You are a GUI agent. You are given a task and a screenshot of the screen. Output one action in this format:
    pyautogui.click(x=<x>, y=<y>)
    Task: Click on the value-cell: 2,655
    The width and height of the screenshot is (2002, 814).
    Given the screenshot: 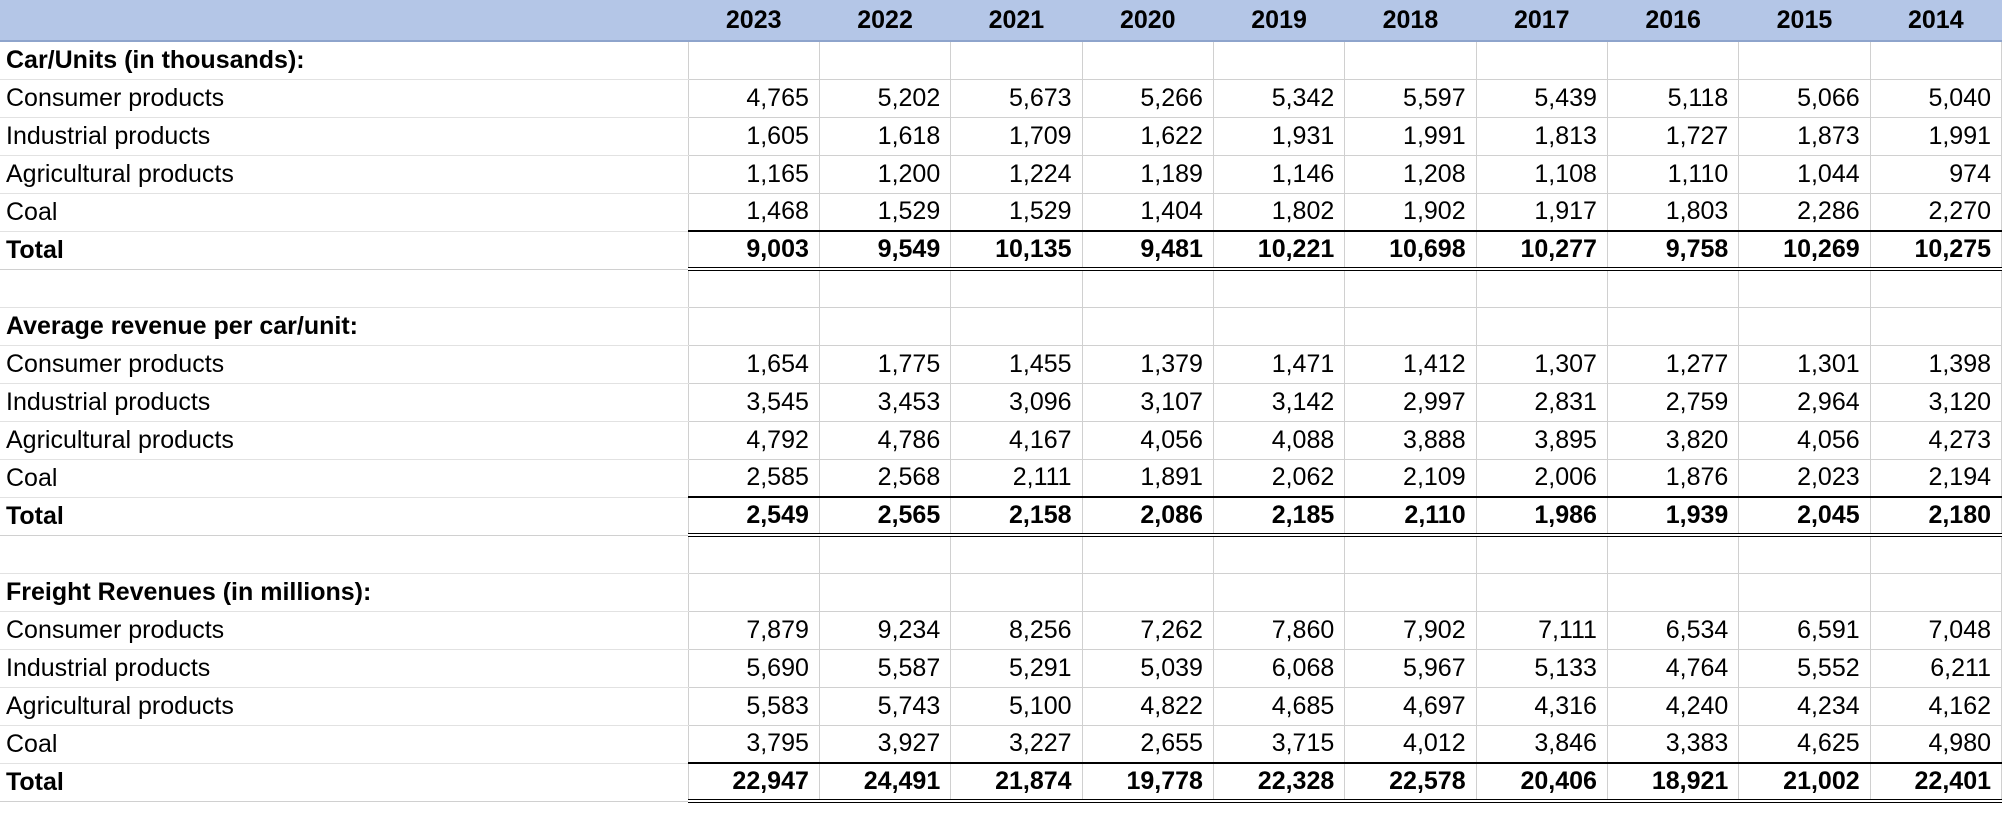 What is the action you would take?
    pyautogui.click(x=1147, y=744)
    